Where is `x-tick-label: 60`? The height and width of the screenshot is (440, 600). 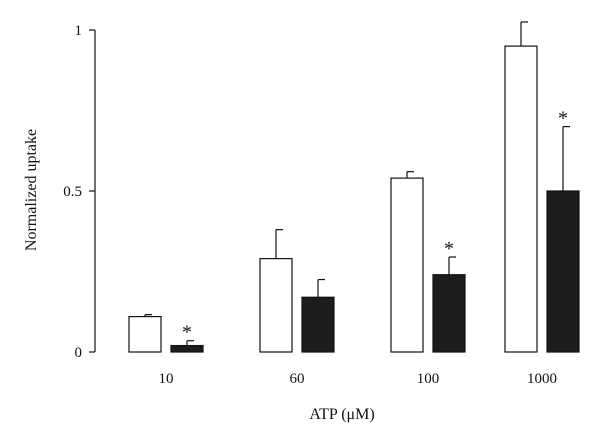
x-tick-label: 60 is located at coordinates (297, 379).